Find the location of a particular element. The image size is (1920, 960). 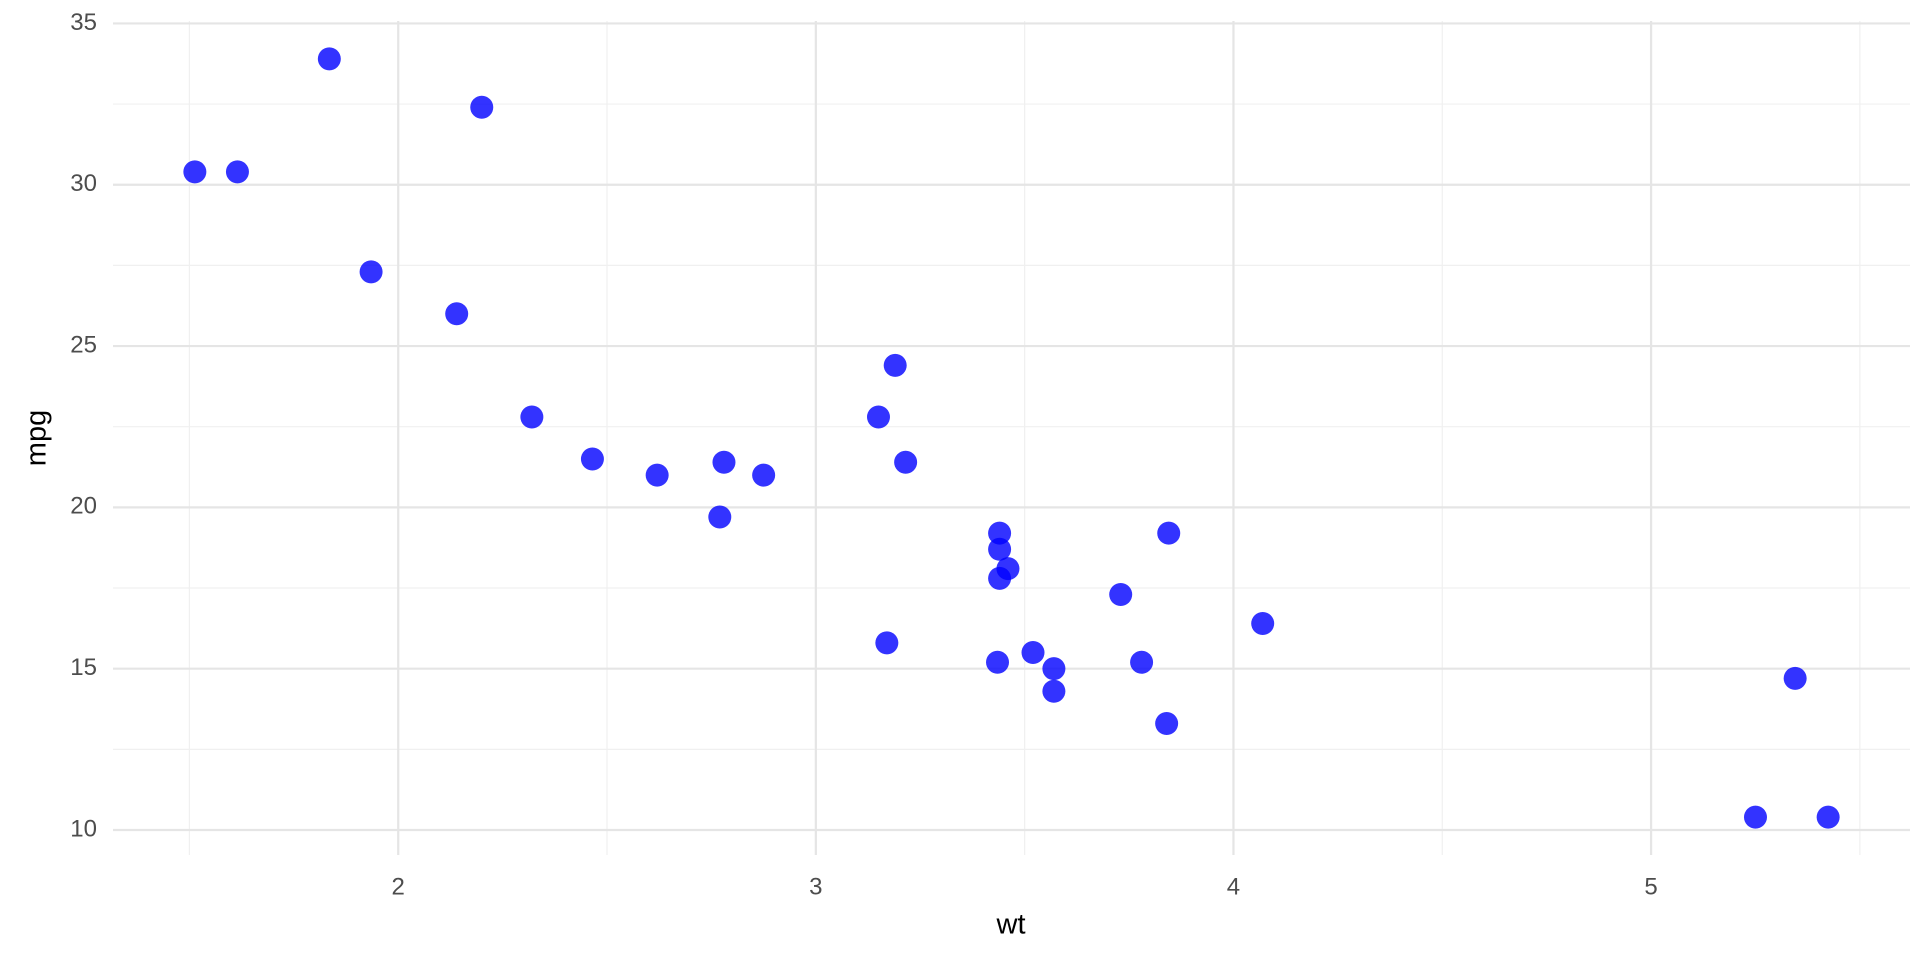

y-tick-label: 35 is located at coordinates (83, 22).